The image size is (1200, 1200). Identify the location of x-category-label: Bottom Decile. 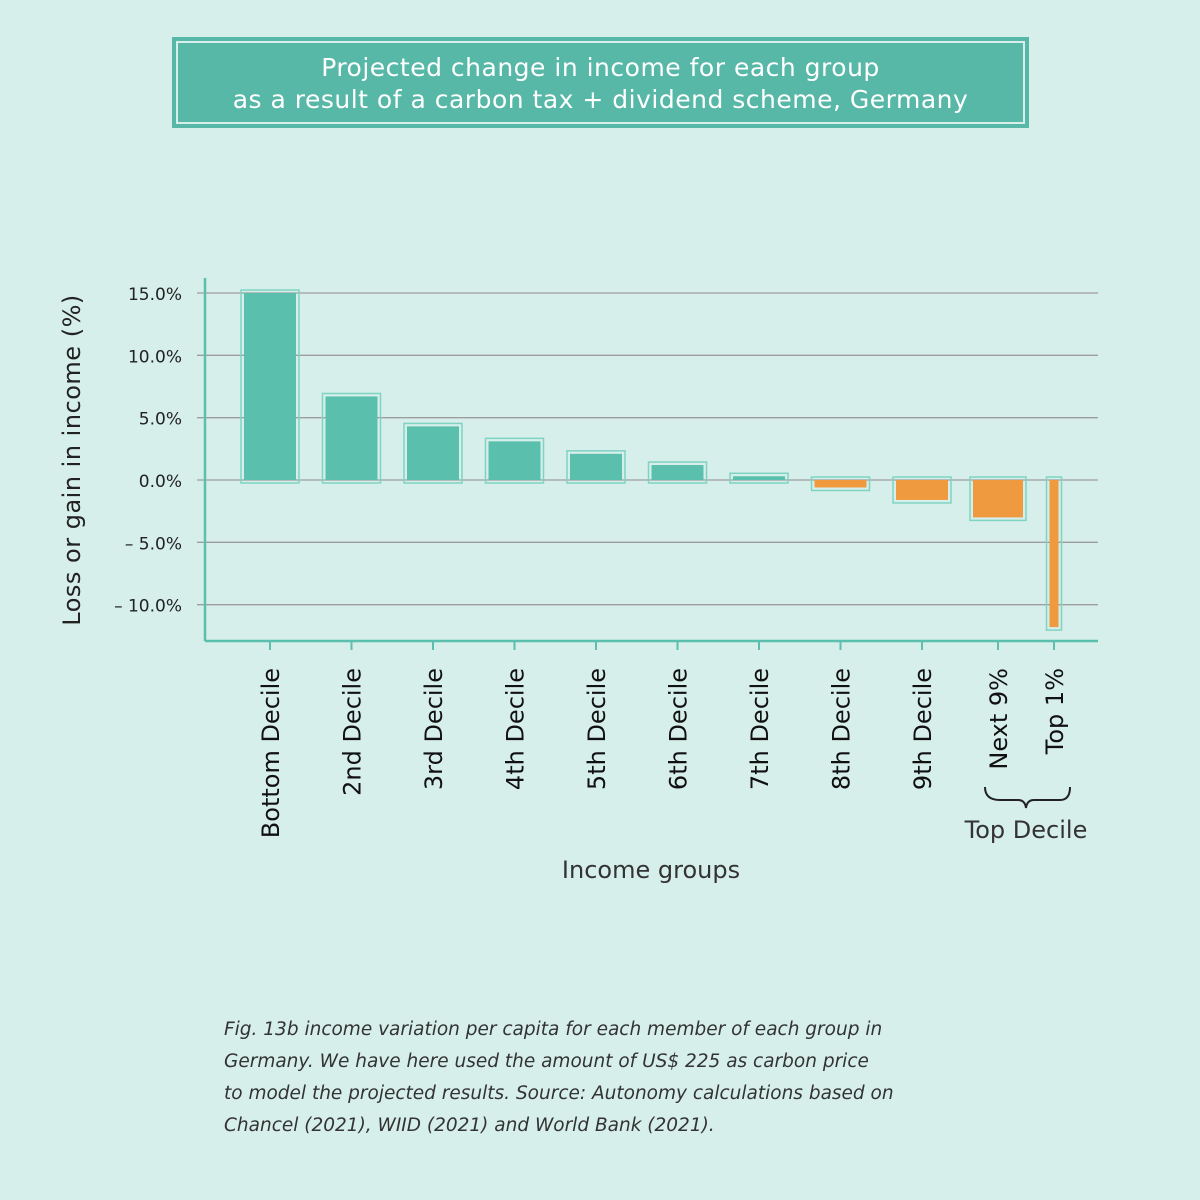
(271, 753).